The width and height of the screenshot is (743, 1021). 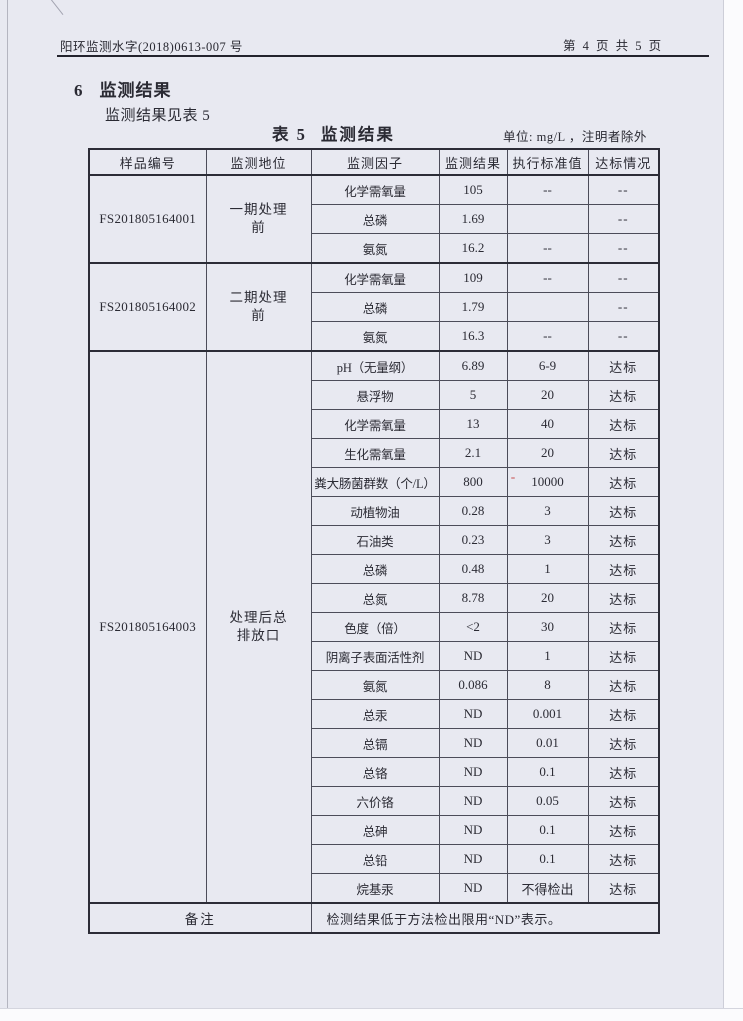 I want to click on factor-cell: 总砷, so click(x=375, y=830).